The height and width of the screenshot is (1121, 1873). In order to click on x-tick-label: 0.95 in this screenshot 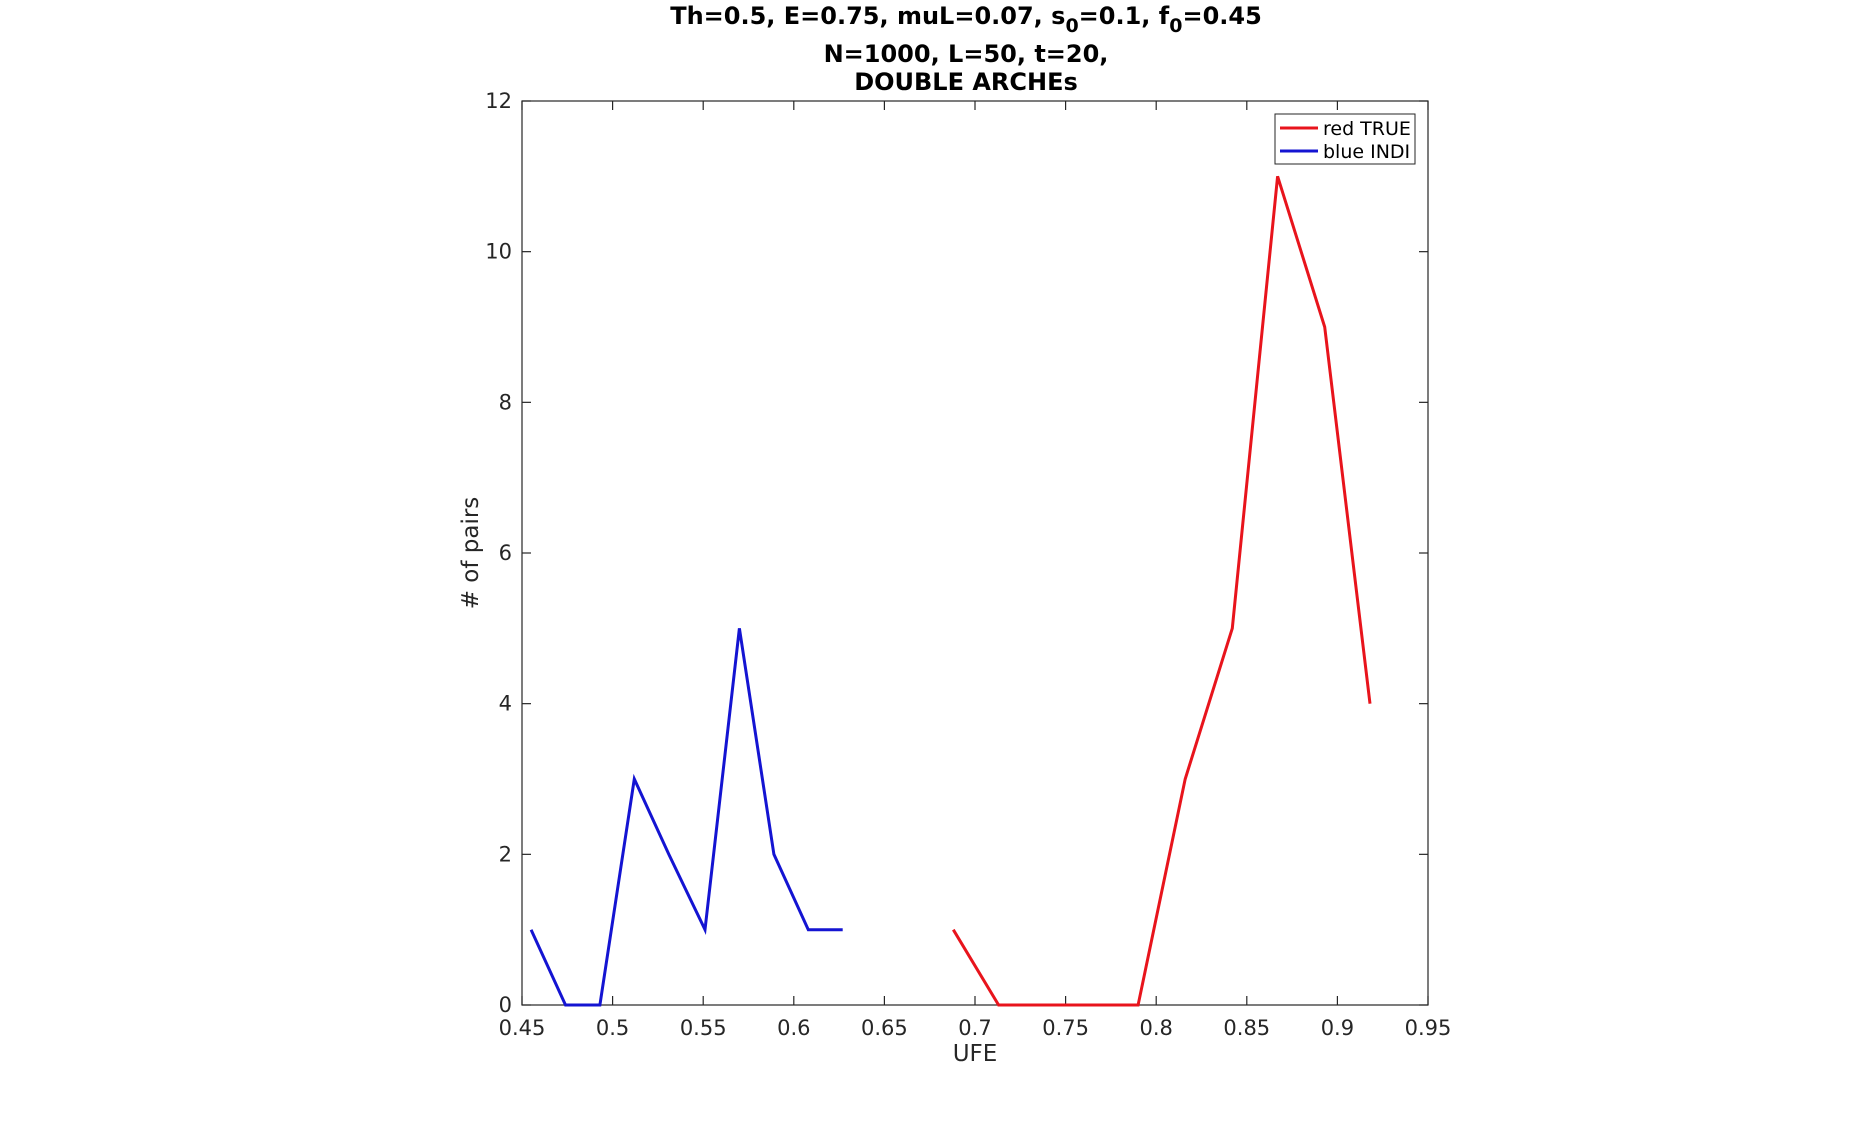, I will do `click(1428, 1028)`.